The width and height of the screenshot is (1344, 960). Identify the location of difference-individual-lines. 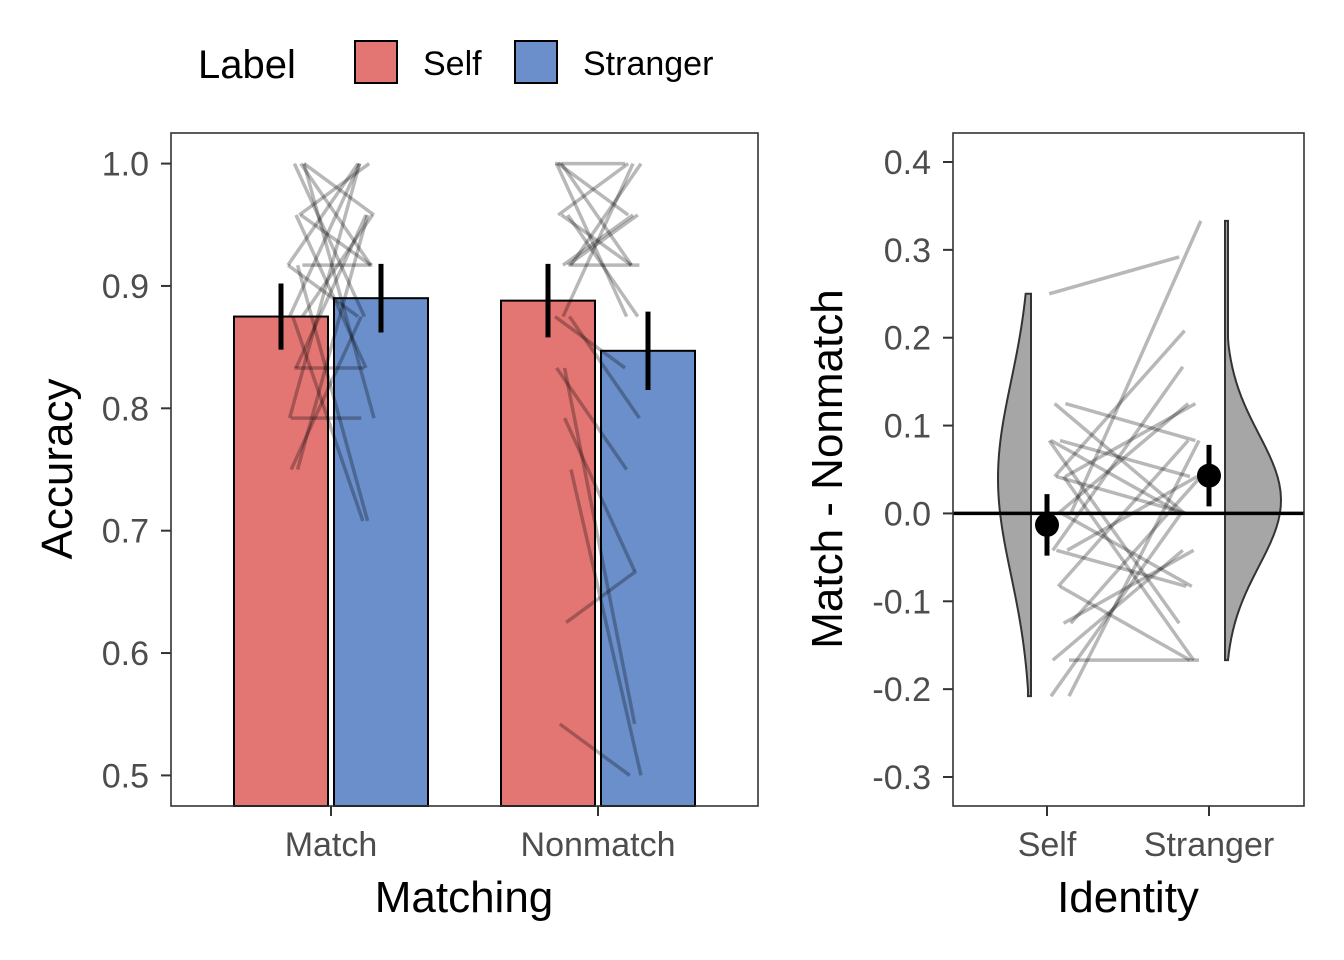
(1125, 459).